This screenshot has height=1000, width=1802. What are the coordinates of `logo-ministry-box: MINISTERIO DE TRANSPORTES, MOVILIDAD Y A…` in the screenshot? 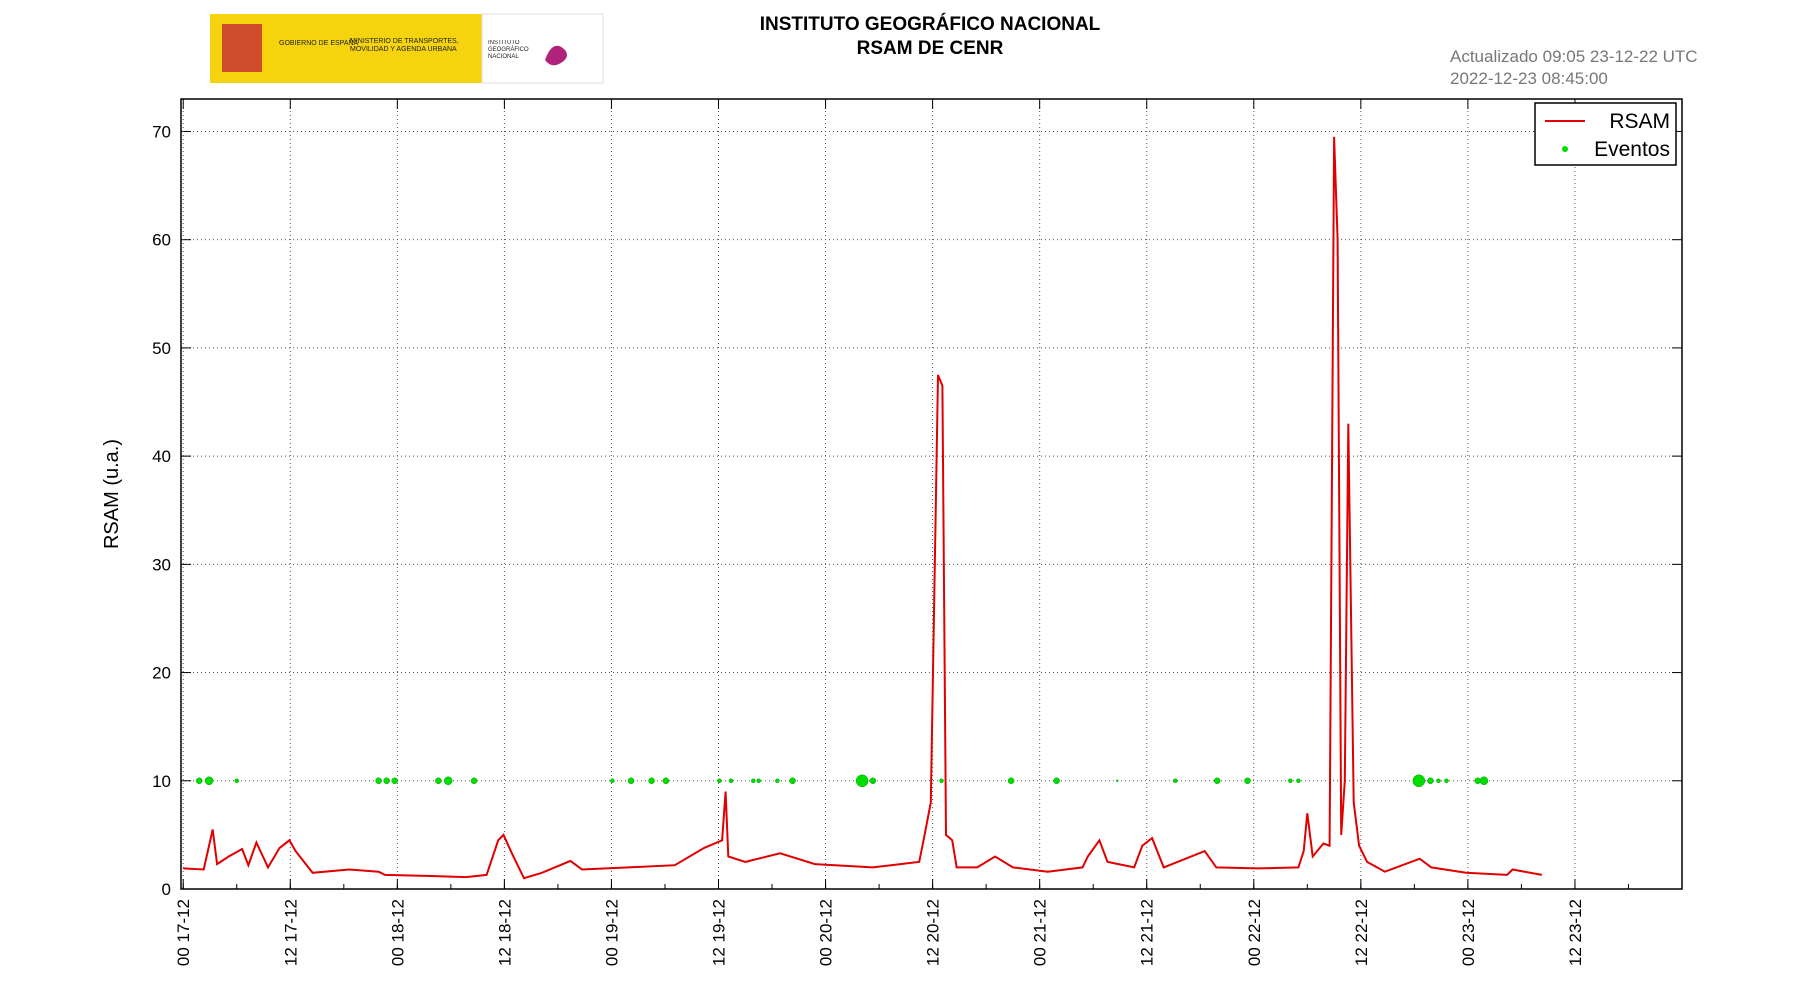 It's located at (404, 45).